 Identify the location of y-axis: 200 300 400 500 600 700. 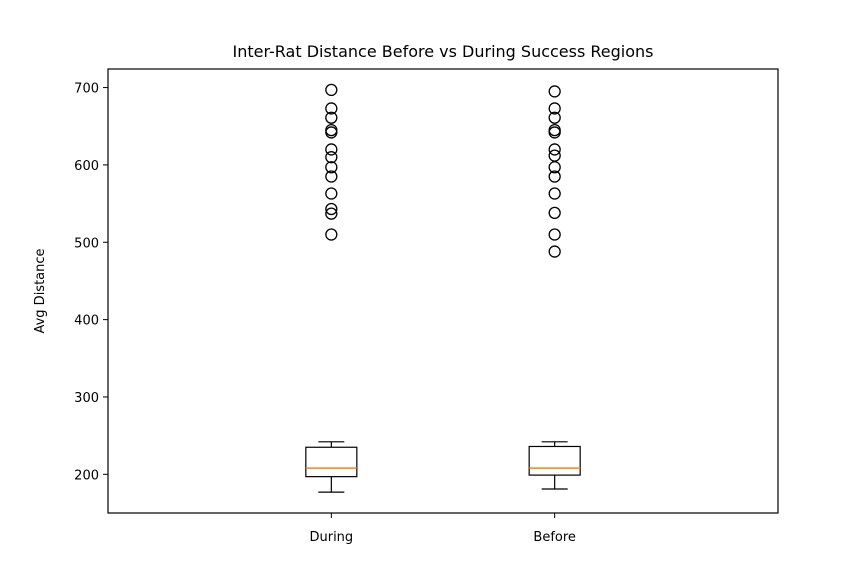
(91, 282).